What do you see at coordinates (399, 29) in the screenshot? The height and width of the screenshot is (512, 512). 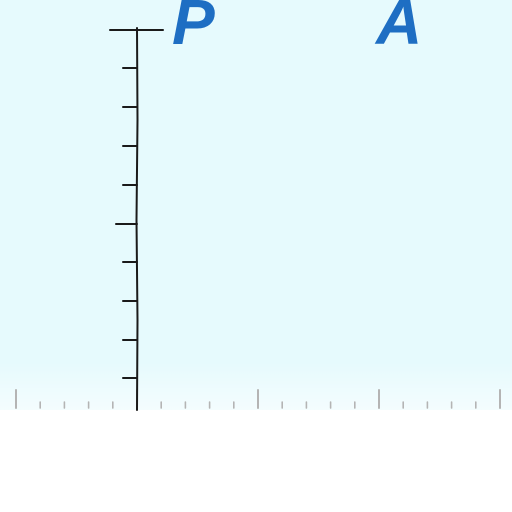 I see `label-a: A` at bounding box center [399, 29].